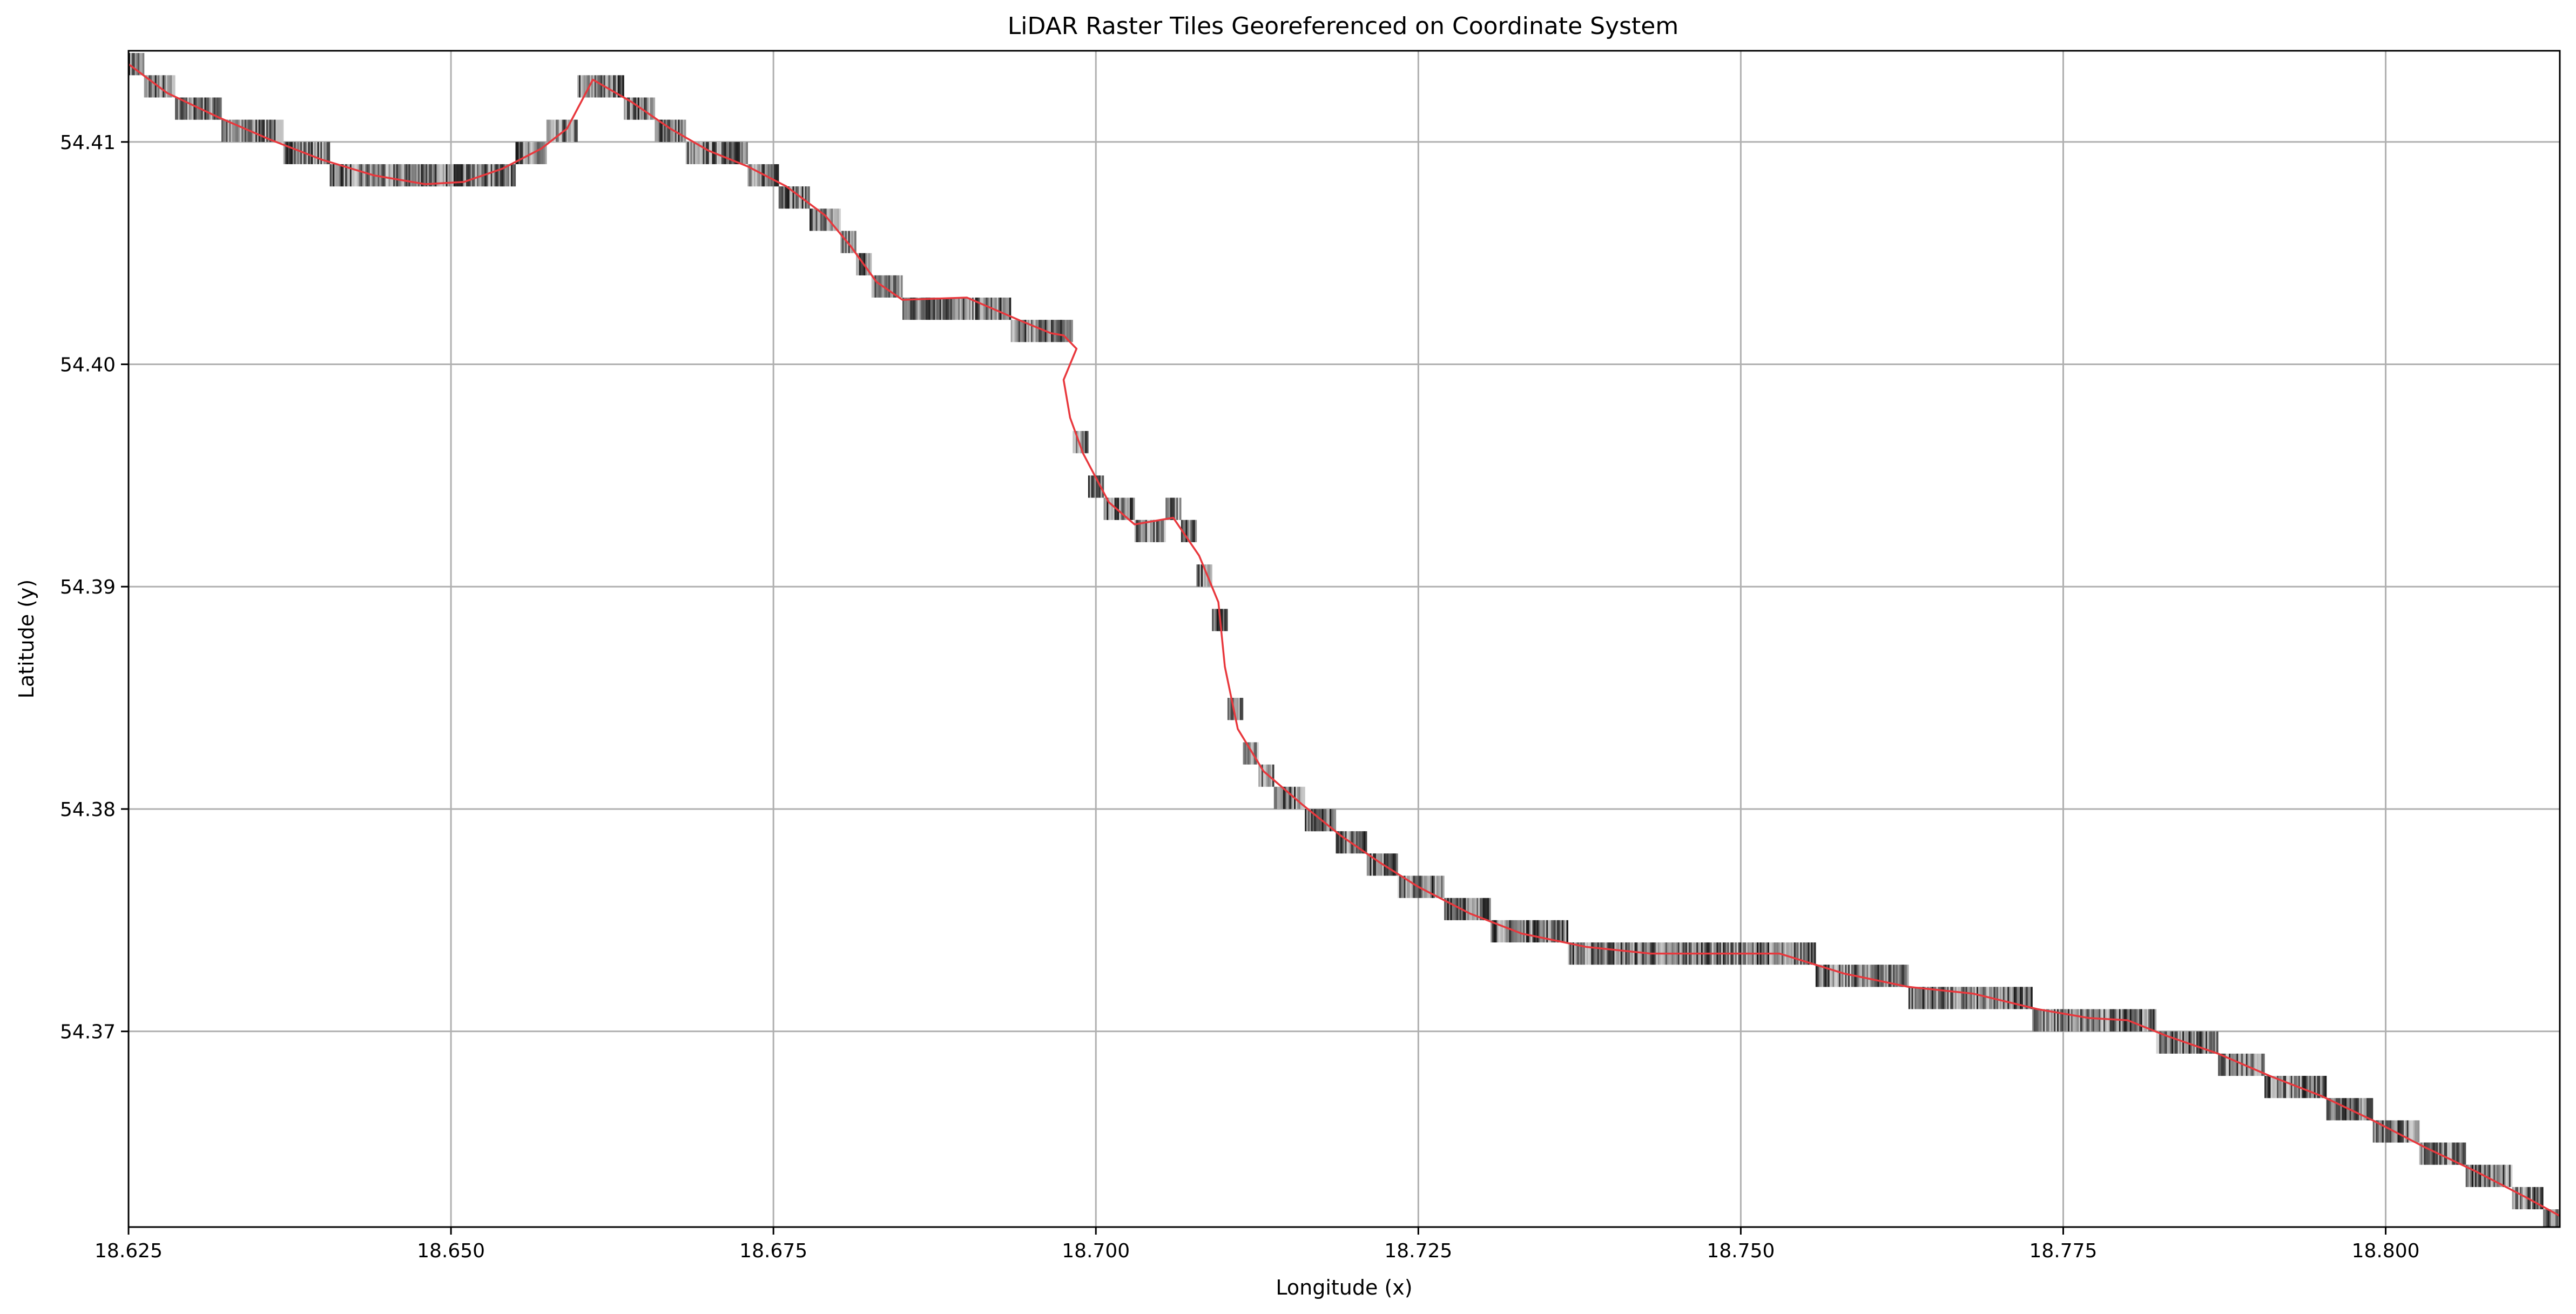 The image size is (2576, 1314). Describe the element at coordinates (2386, 1251) in the screenshot. I see `x-tick-label: 18.800` at that location.